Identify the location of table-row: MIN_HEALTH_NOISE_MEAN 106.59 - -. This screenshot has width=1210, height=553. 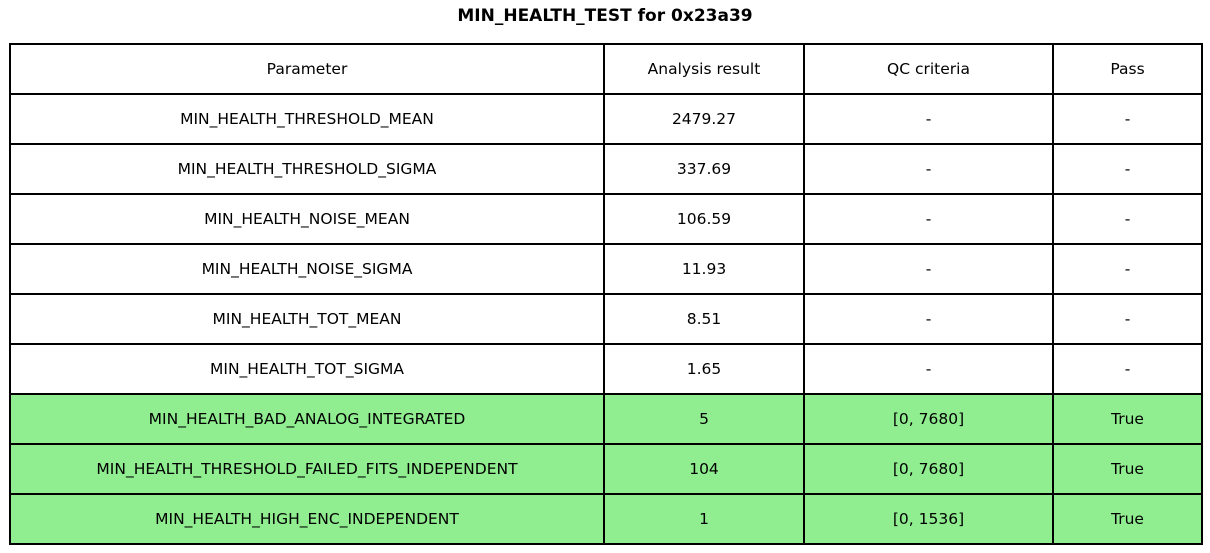
(606, 219).